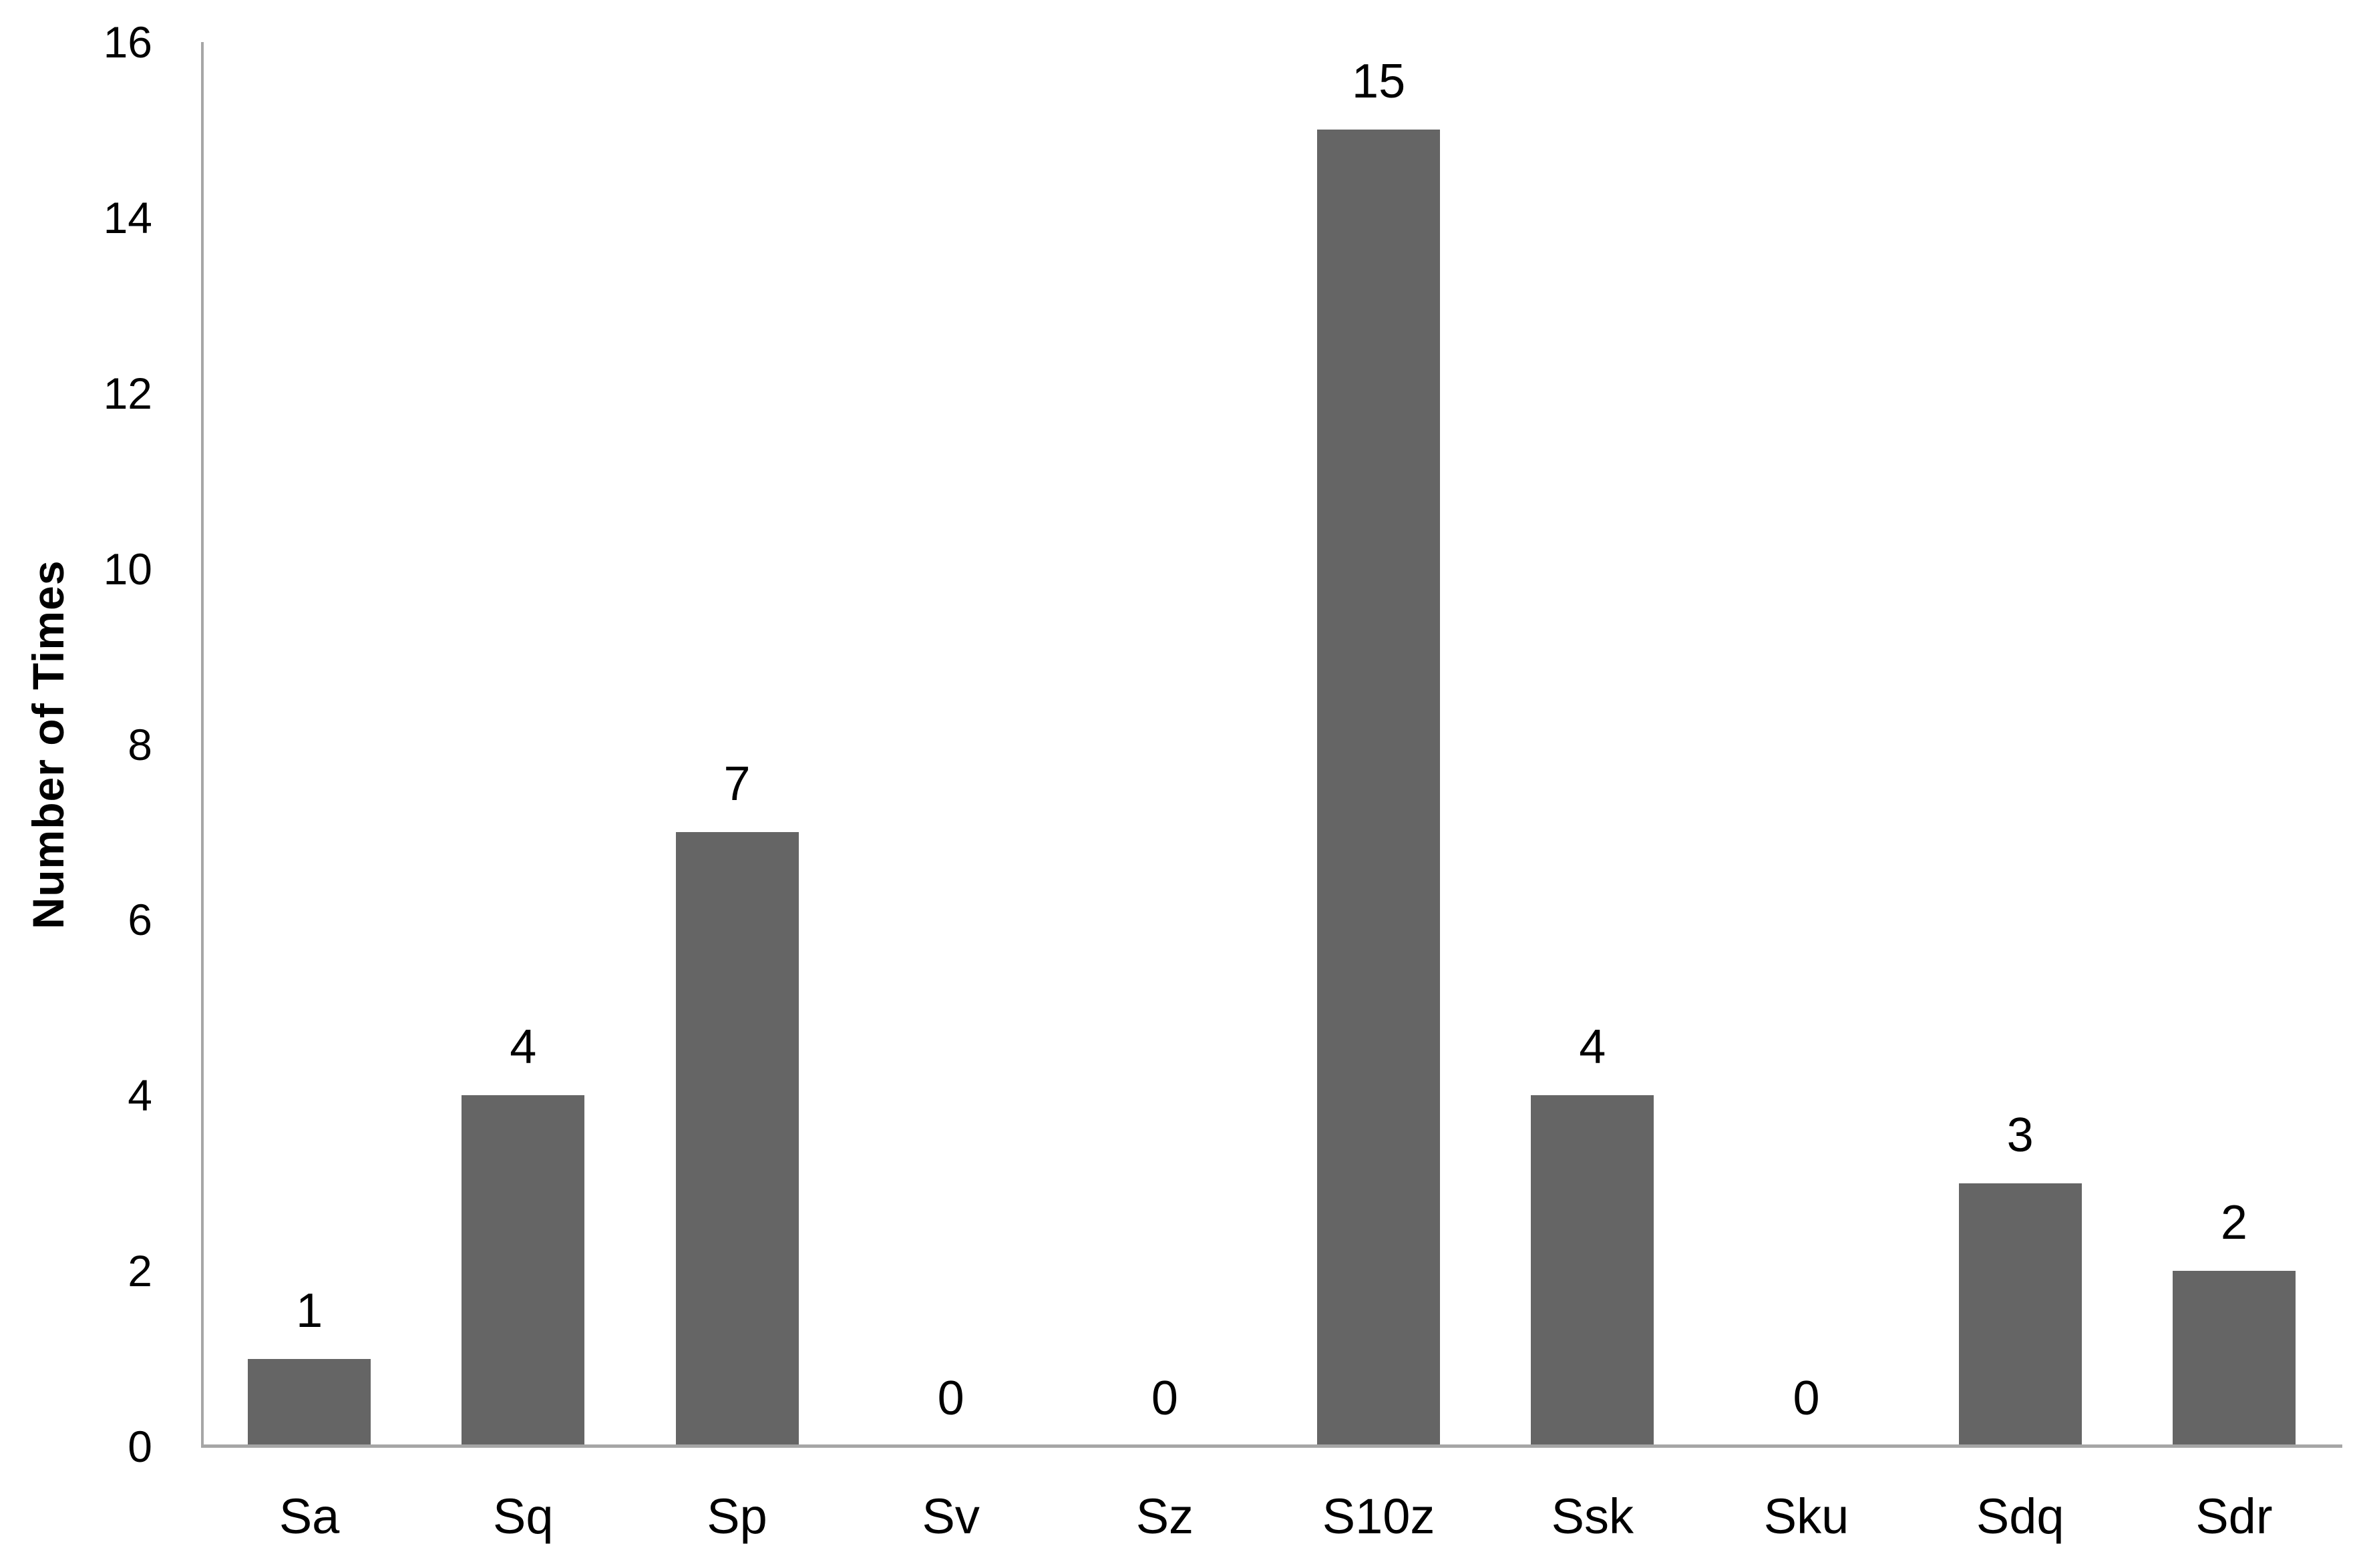 The width and height of the screenshot is (2359, 1568). I want to click on bar-S10z, so click(1379, 789).